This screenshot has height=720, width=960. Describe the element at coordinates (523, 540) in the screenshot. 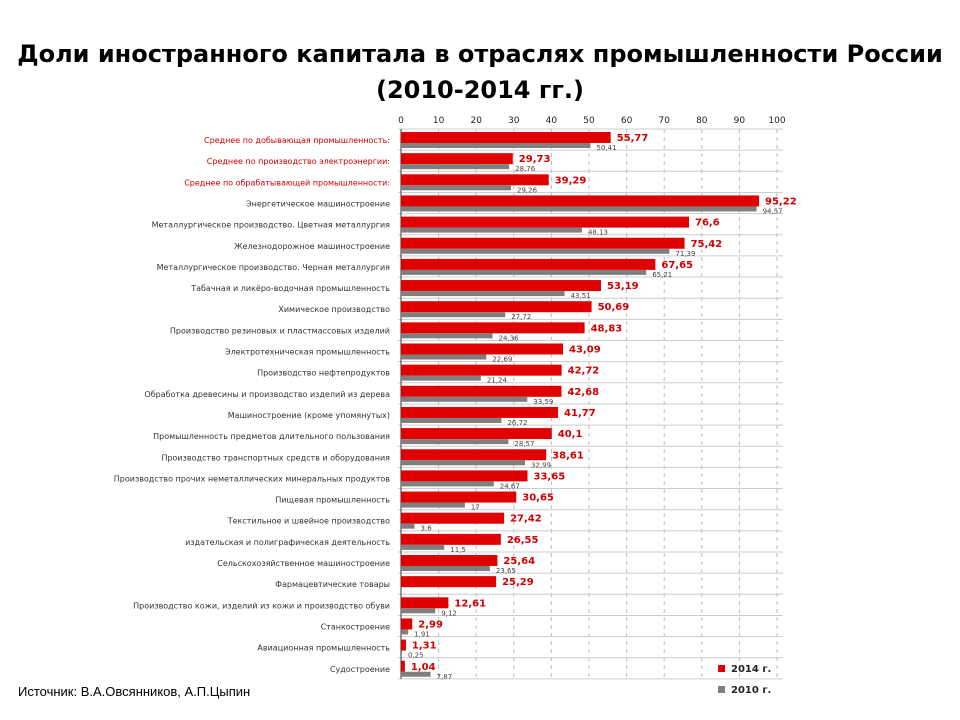

I see `data-label-2014: 26,55` at that location.